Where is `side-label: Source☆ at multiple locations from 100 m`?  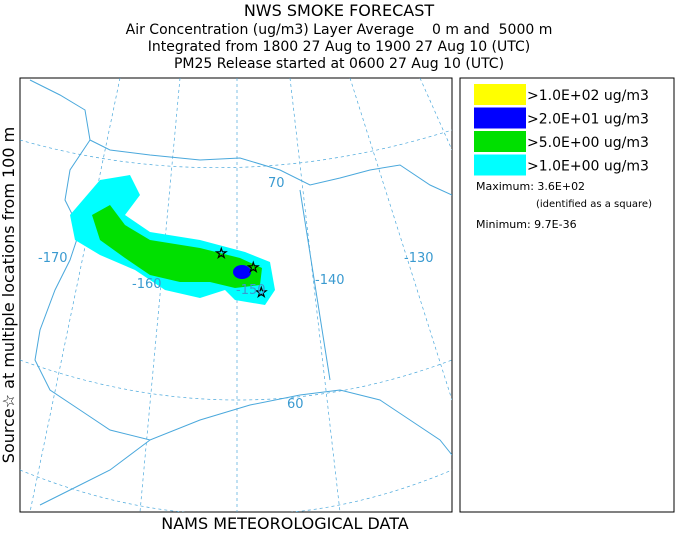 side-label: Source☆ at multiple locations from 100 m is located at coordinates (9, 295).